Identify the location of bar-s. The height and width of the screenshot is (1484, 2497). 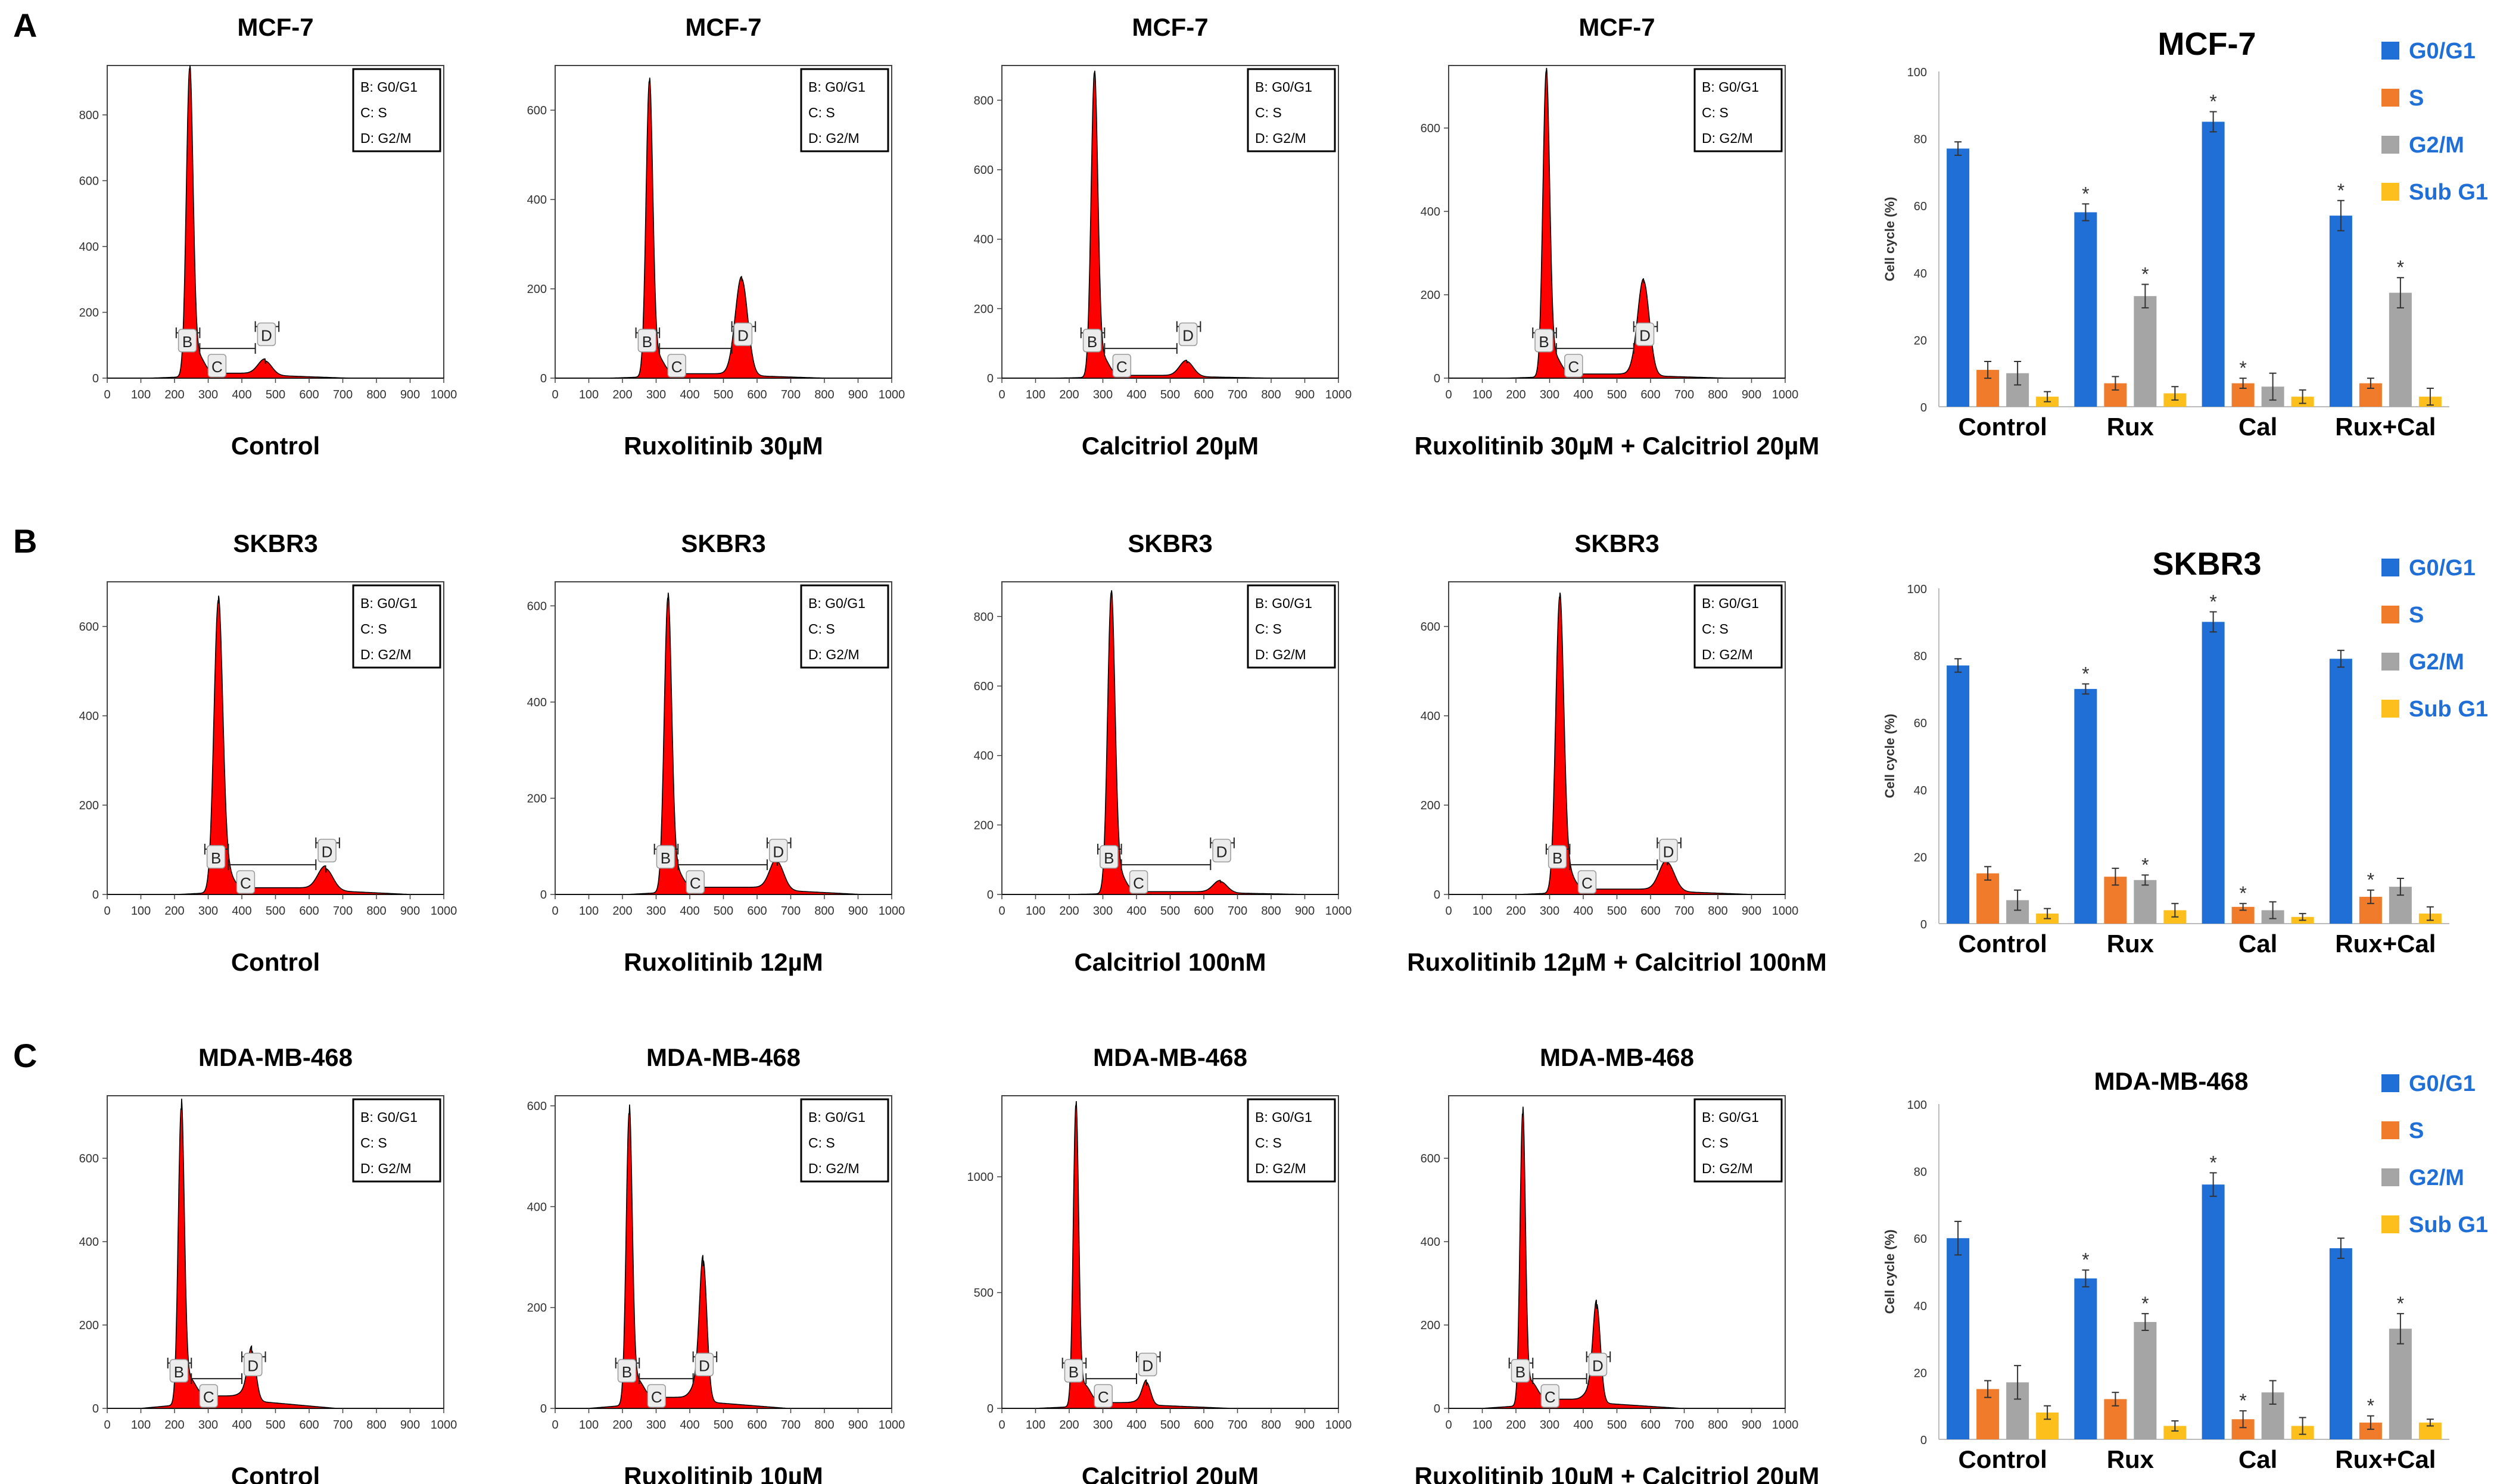
(1988, 899).